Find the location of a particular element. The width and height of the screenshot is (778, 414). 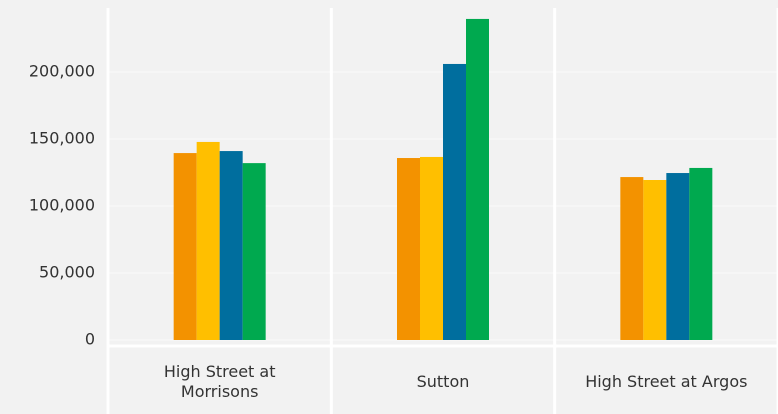

y-tick-label: 50,000 is located at coordinates (67, 272).